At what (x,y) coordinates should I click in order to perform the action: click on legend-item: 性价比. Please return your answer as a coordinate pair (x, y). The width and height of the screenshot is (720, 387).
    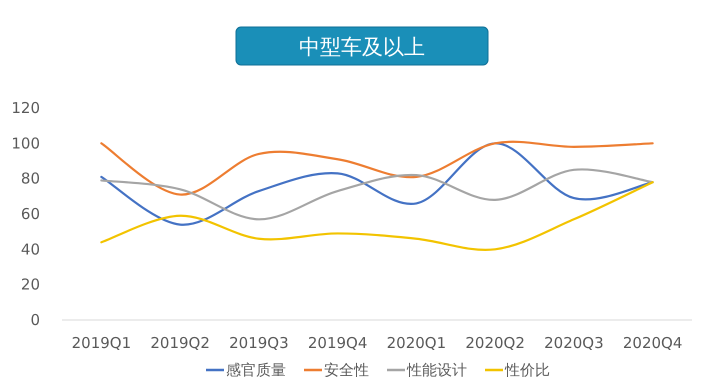
    Looking at the image, I should click on (517, 370).